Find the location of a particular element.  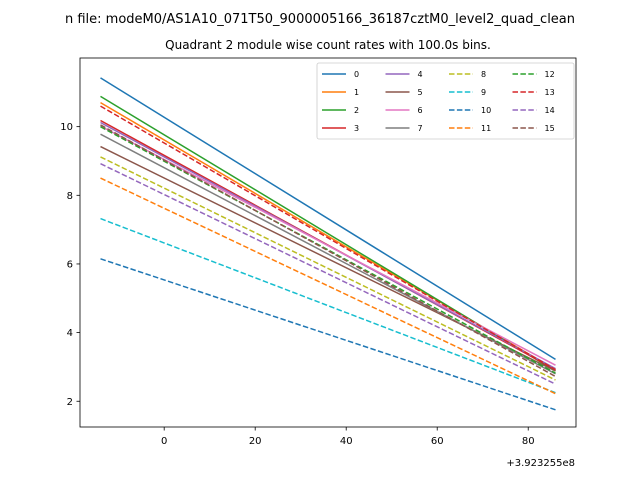

y-tick-label: 4 is located at coordinates (70, 333).